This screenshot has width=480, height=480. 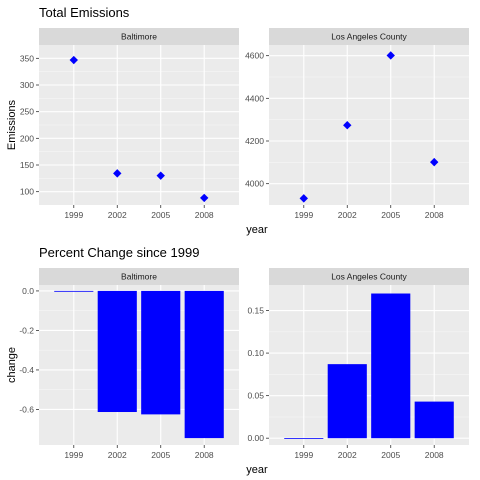 I want to click on y-tick-label: 4600, so click(x=254, y=56).